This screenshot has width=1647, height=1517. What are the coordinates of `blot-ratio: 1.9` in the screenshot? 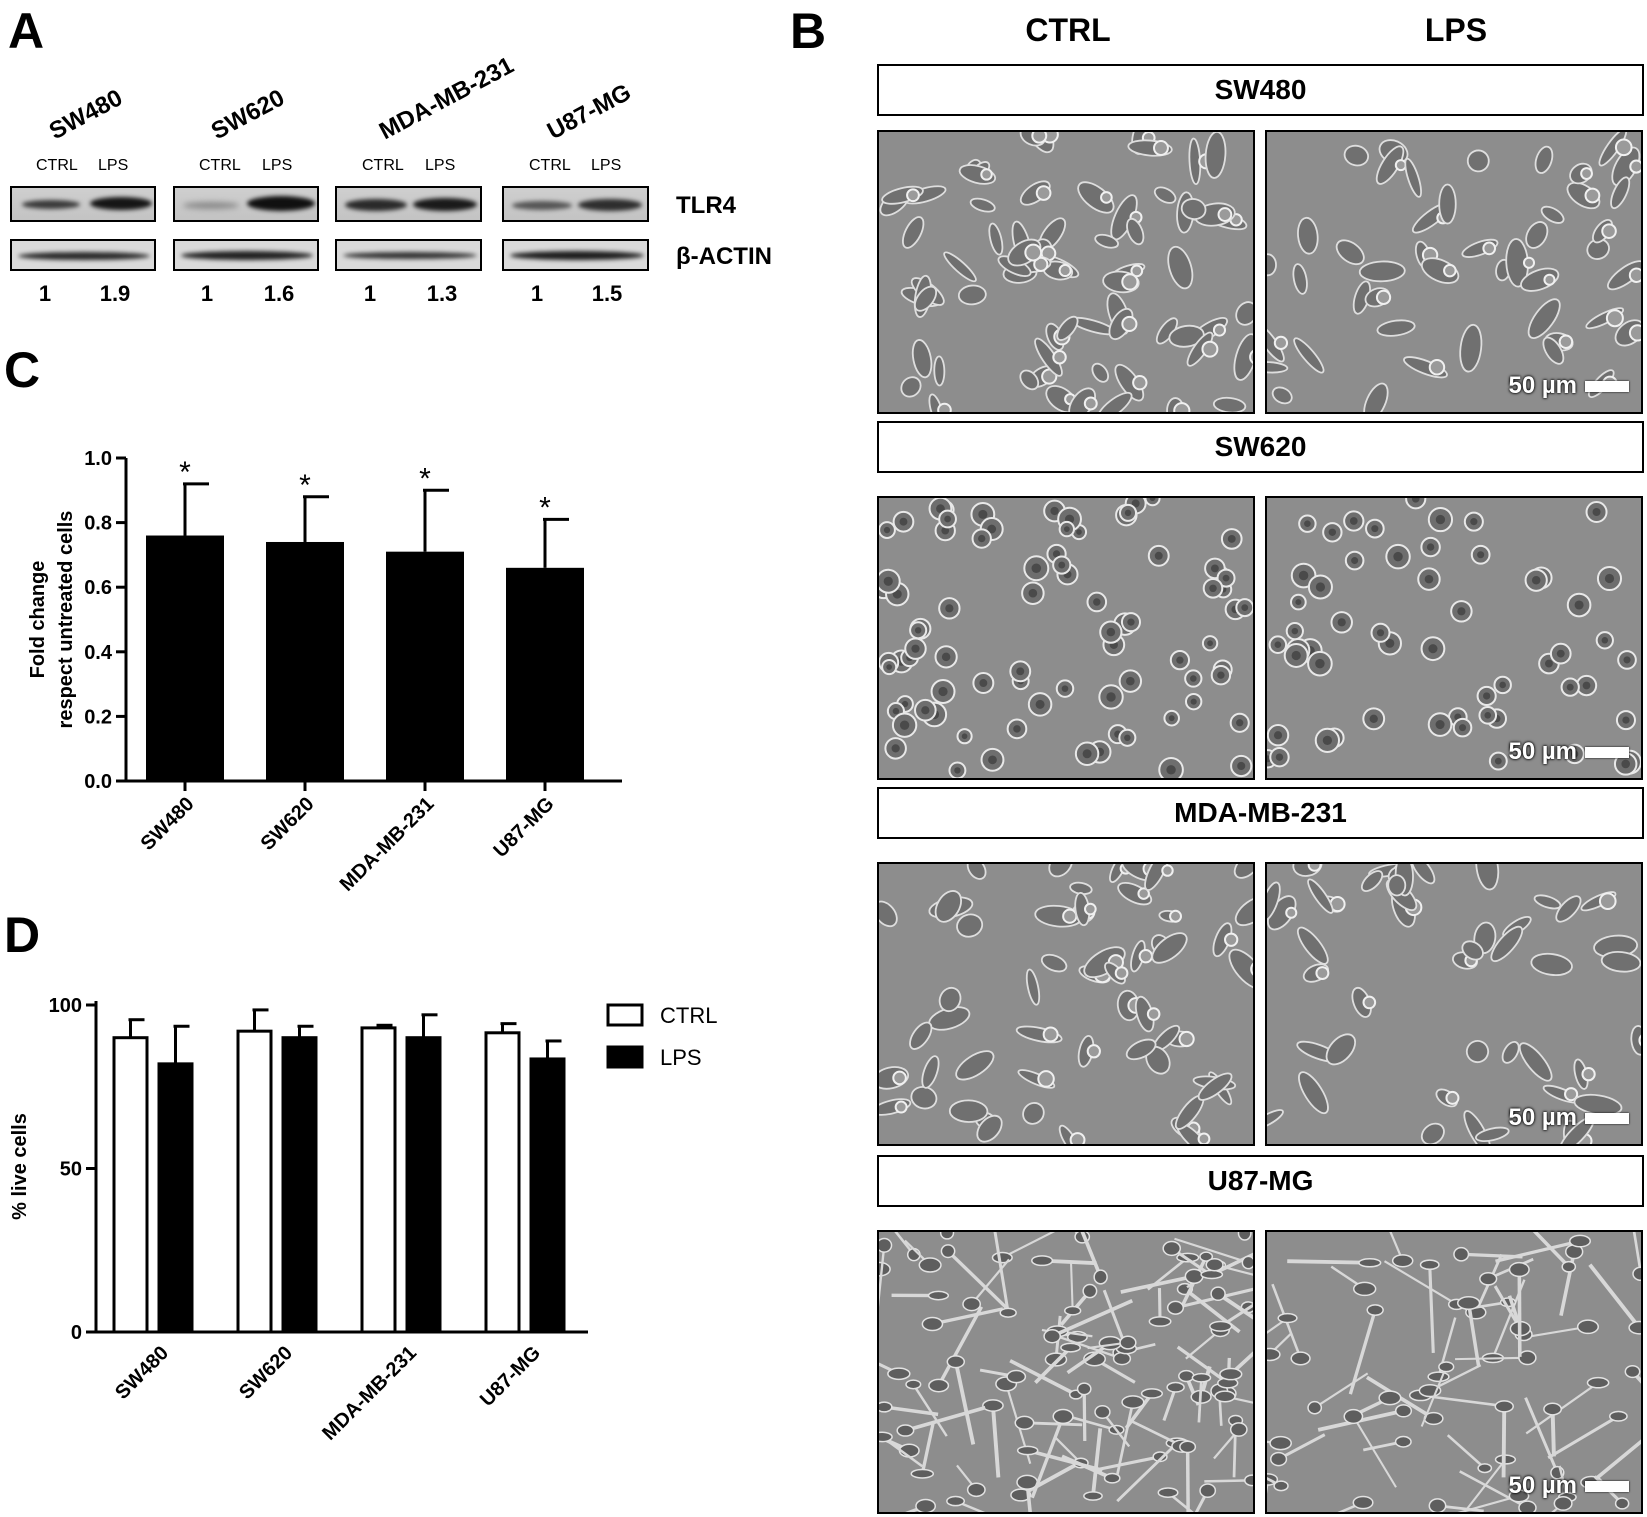 It's located at (115, 293).